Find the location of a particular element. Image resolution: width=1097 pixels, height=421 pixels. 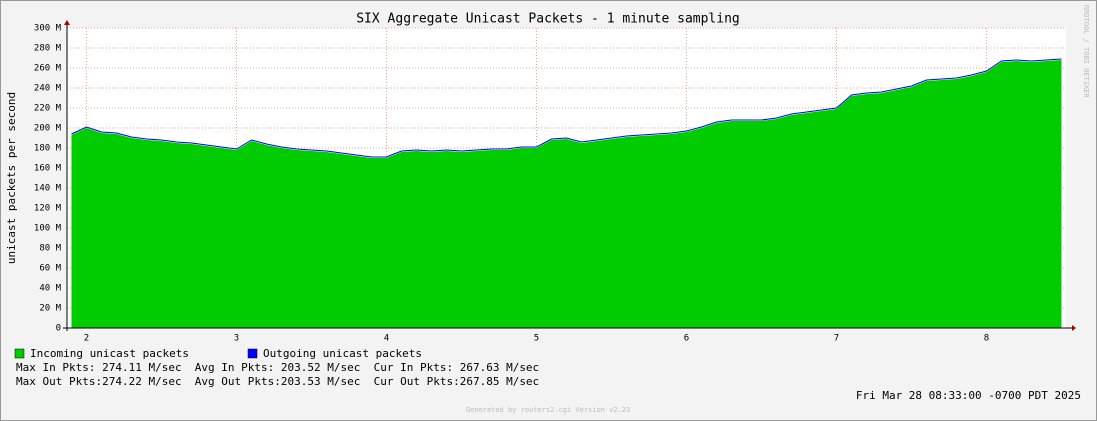

y-tick-label: 260 M is located at coordinates (48, 69).